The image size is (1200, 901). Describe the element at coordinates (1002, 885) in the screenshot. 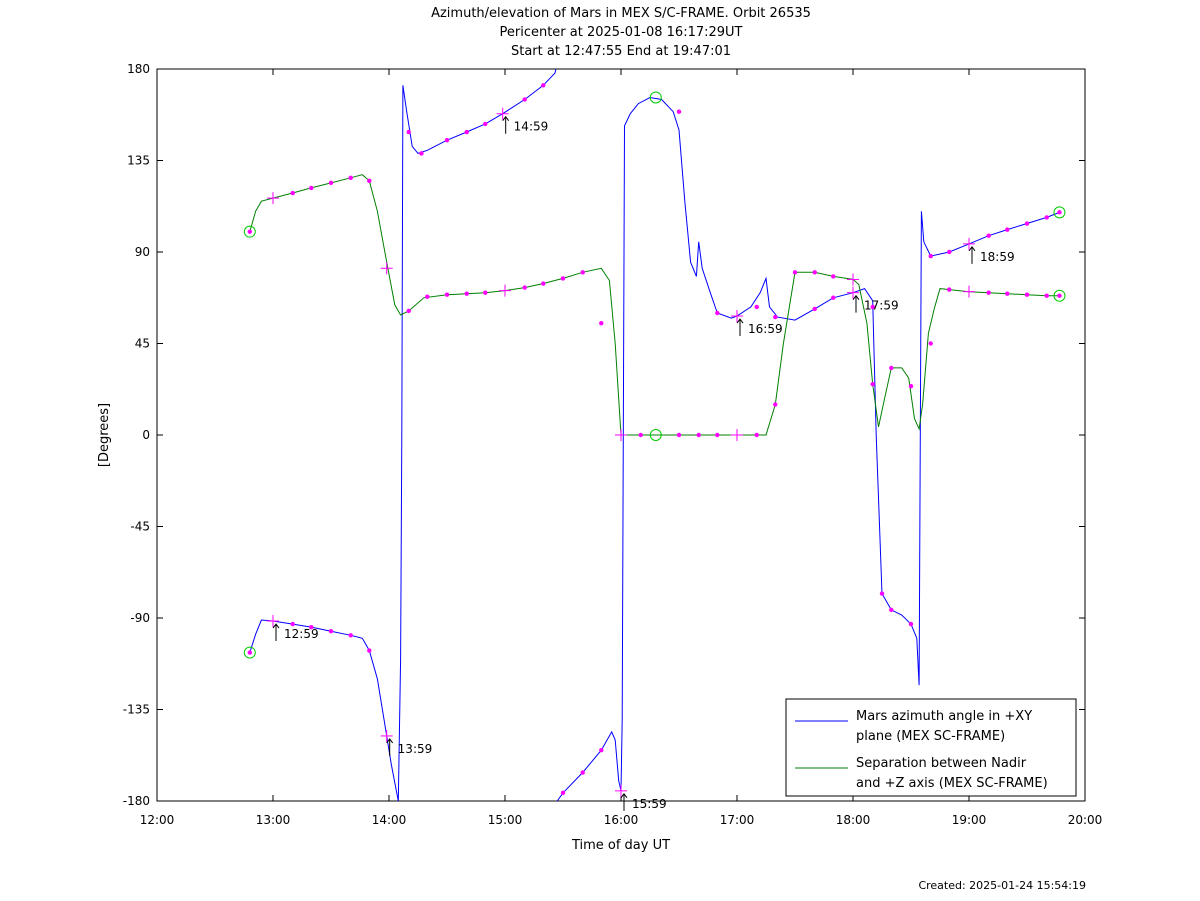

I see `created-timestamp: Created: 2025-01-24 15:54:19` at that location.